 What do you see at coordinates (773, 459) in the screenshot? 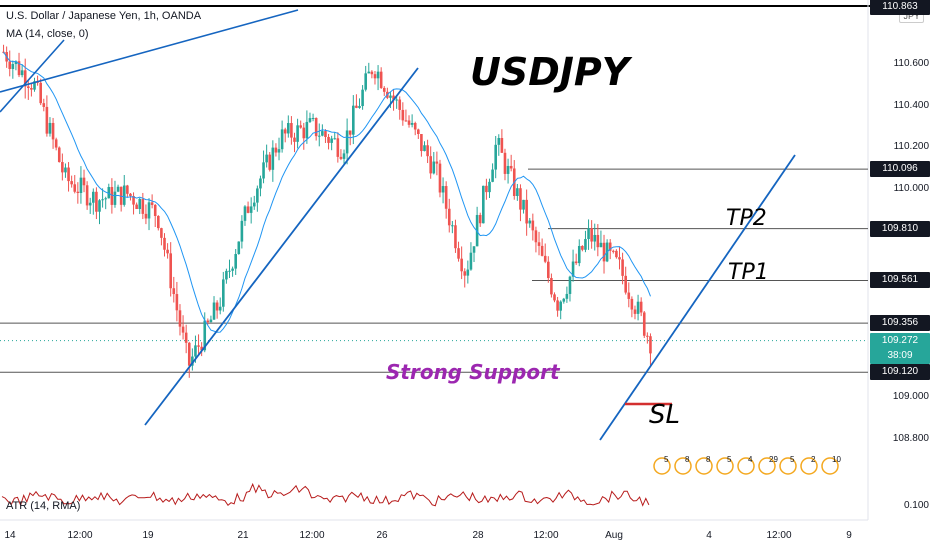
I see `event-icon-label: 29` at bounding box center [773, 459].